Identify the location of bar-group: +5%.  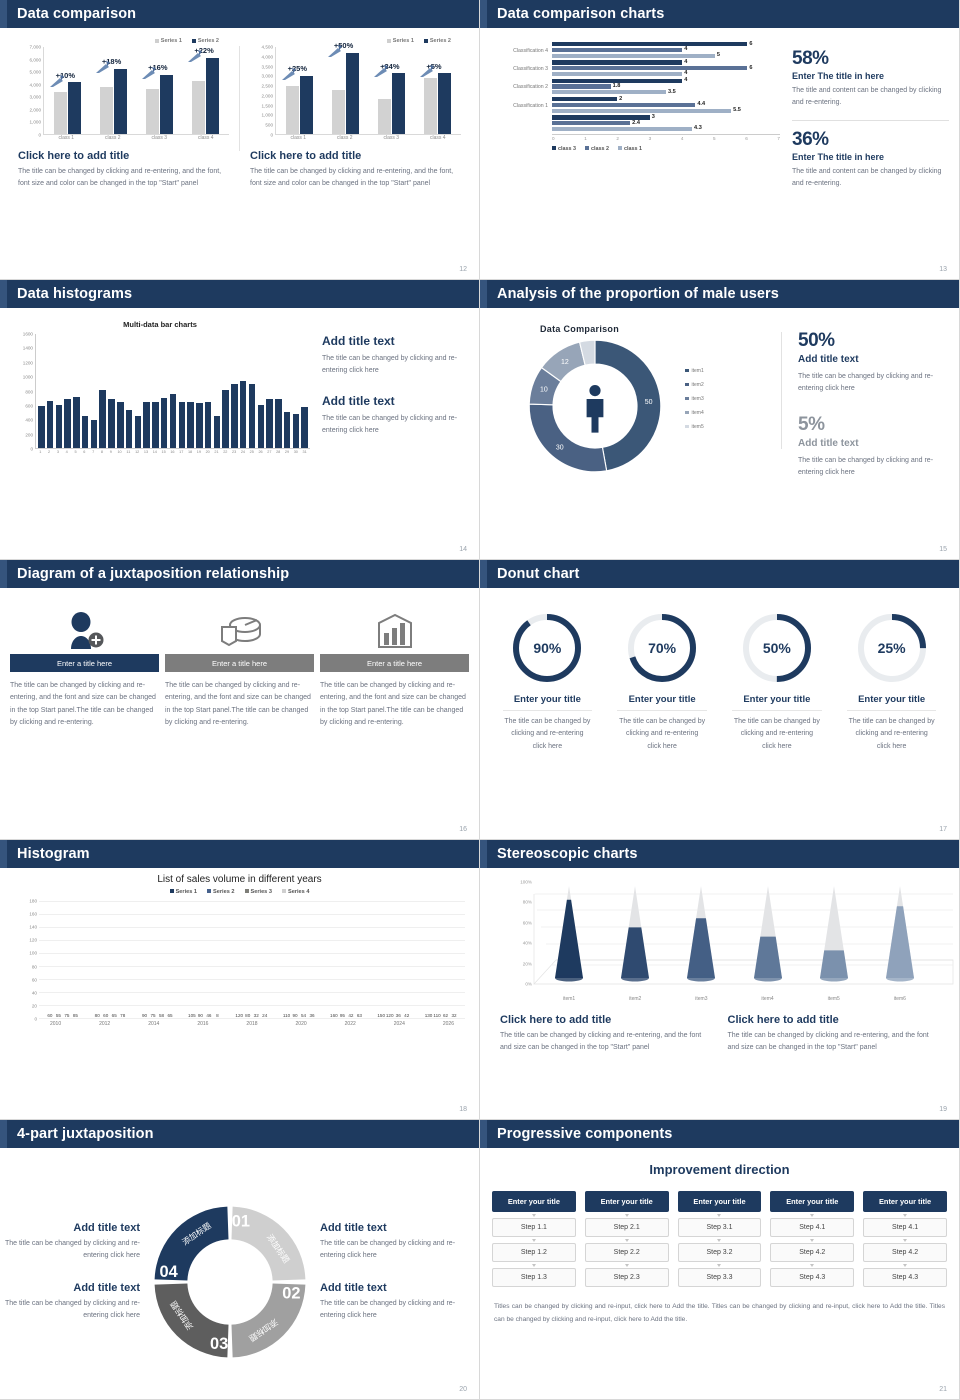
(436, 90).